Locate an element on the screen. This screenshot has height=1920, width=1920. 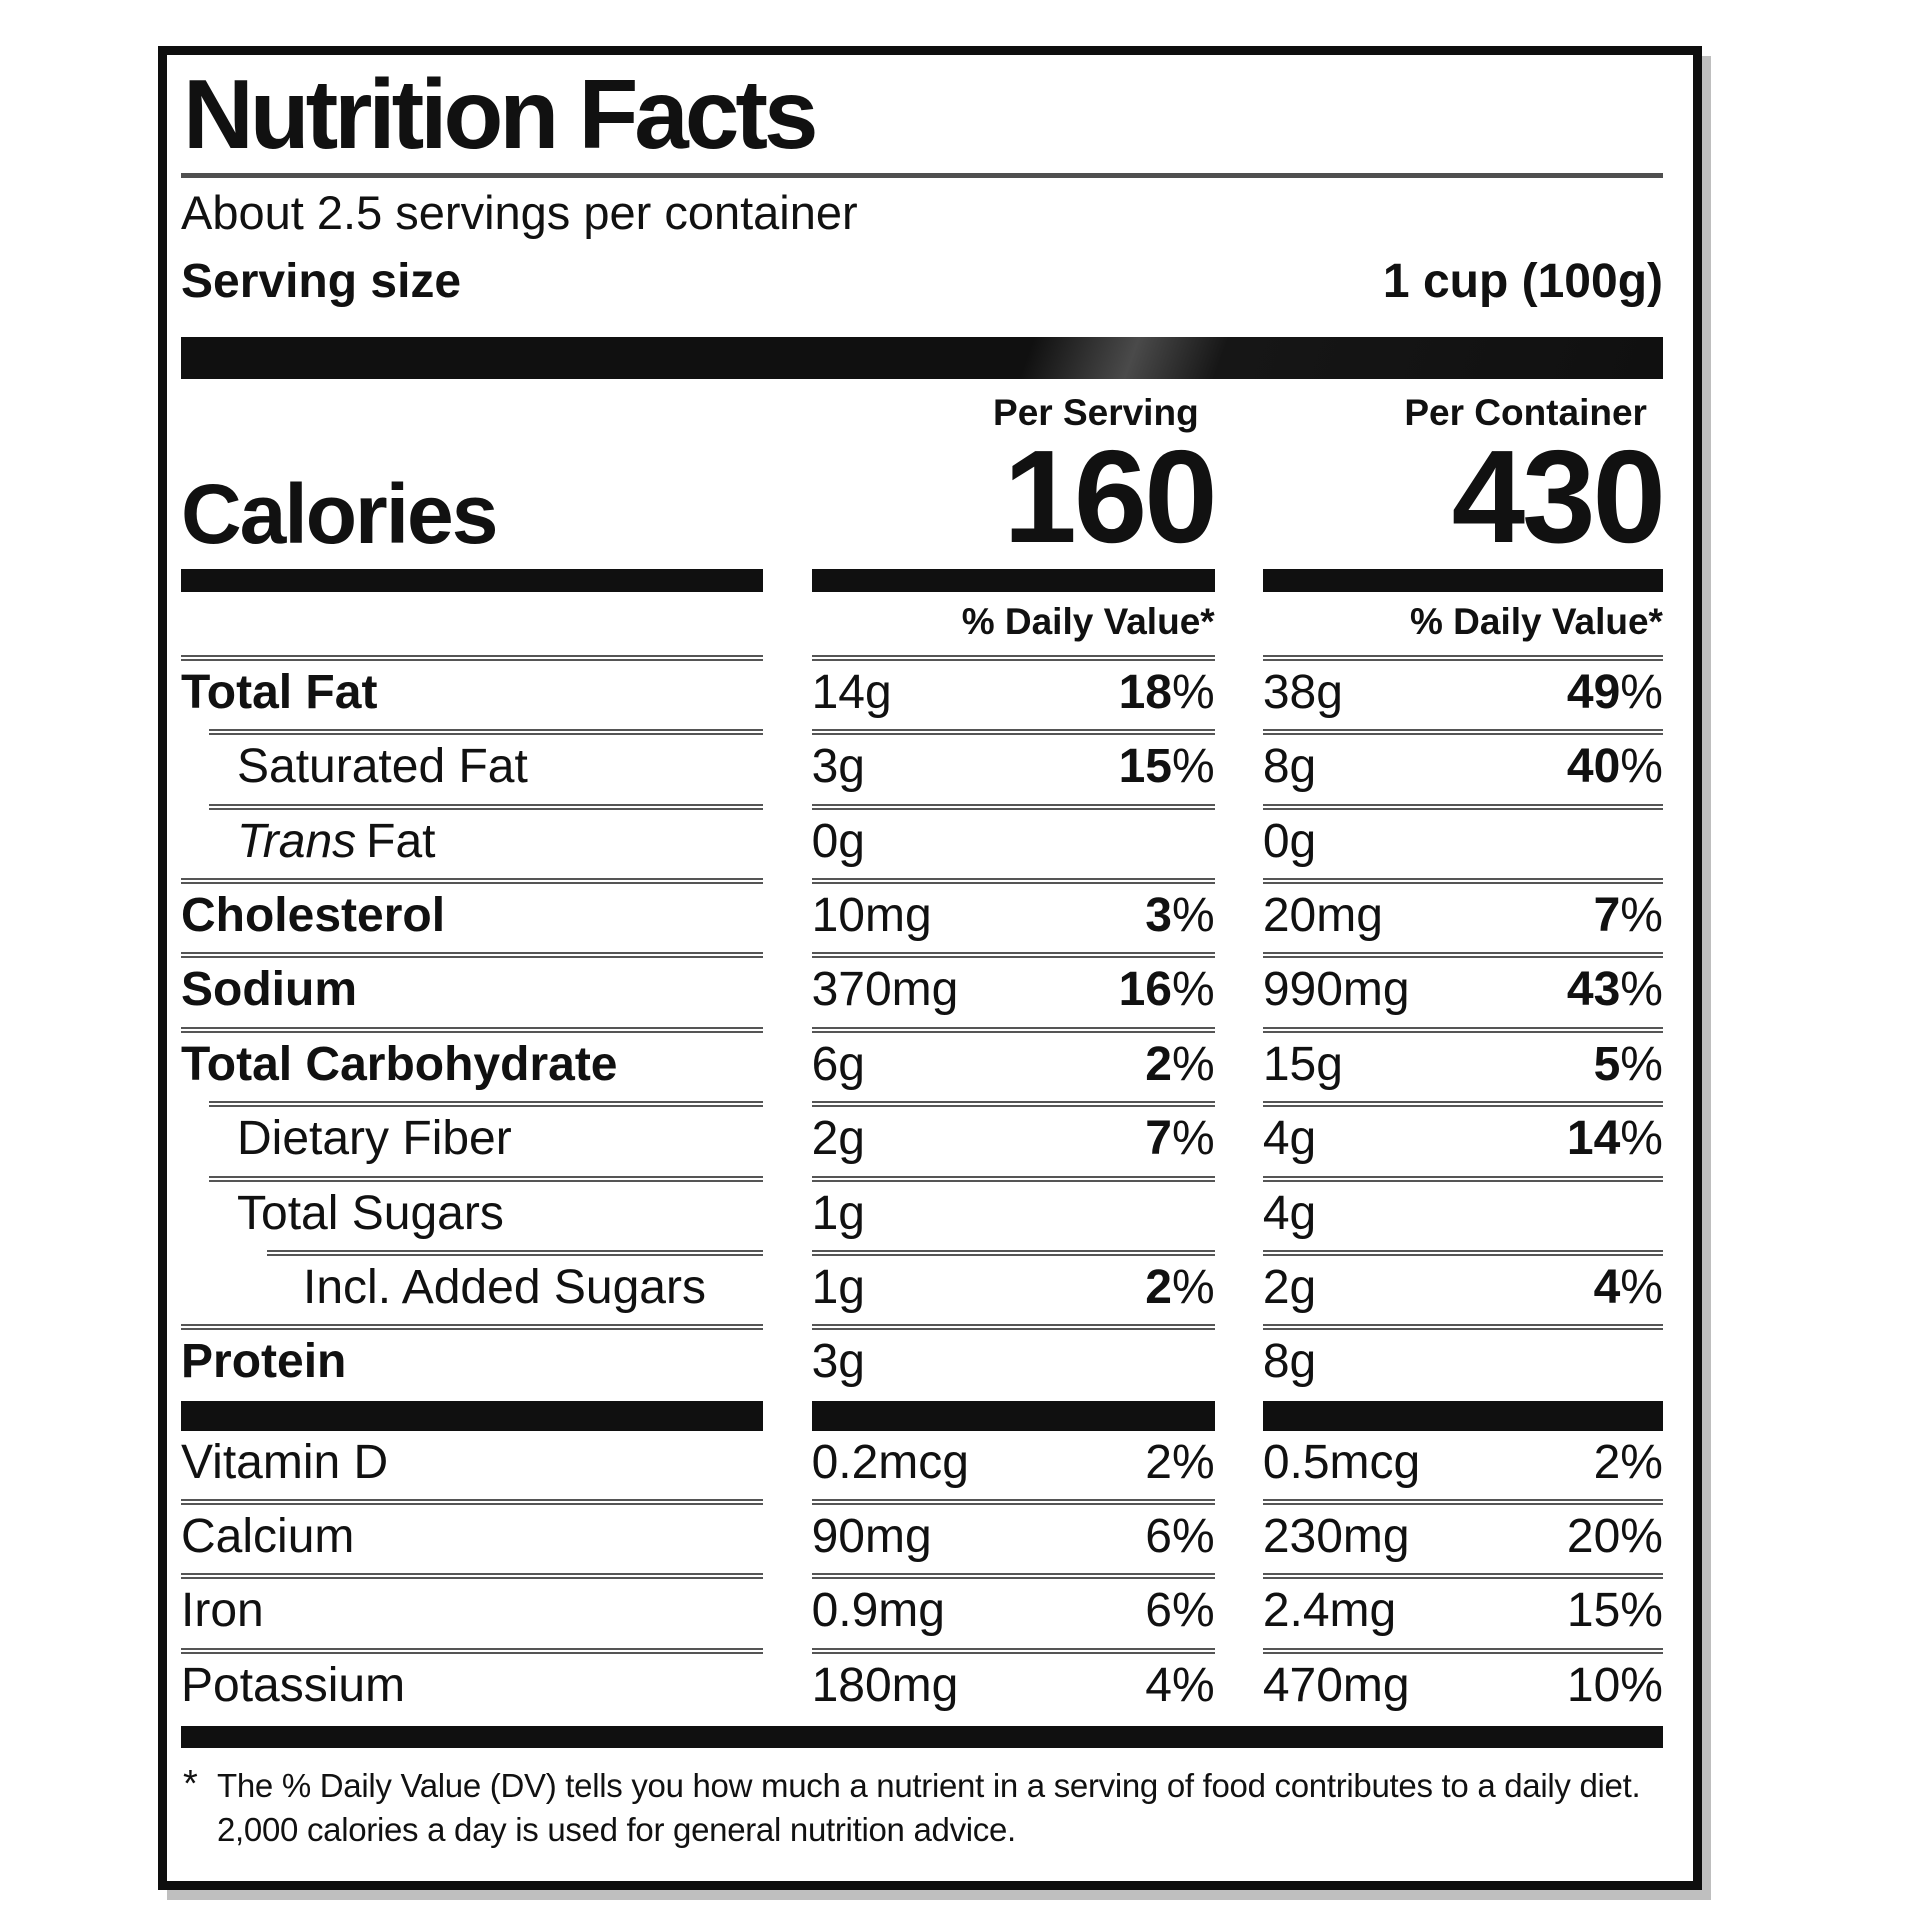
nutrient-name: Trans Fat is located at coordinates (336, 841).